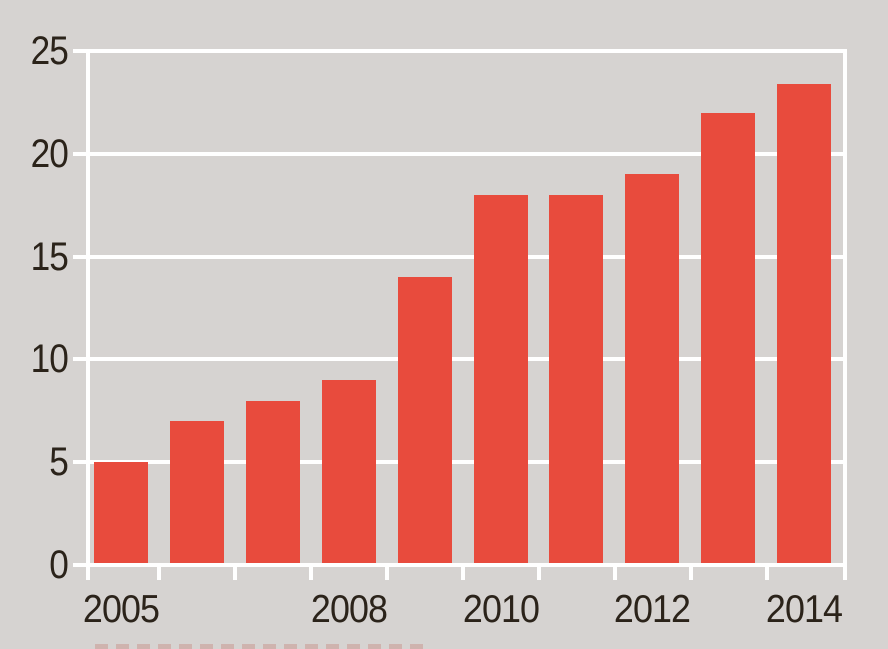  I want to click on bar-2012, so click(652, 368).